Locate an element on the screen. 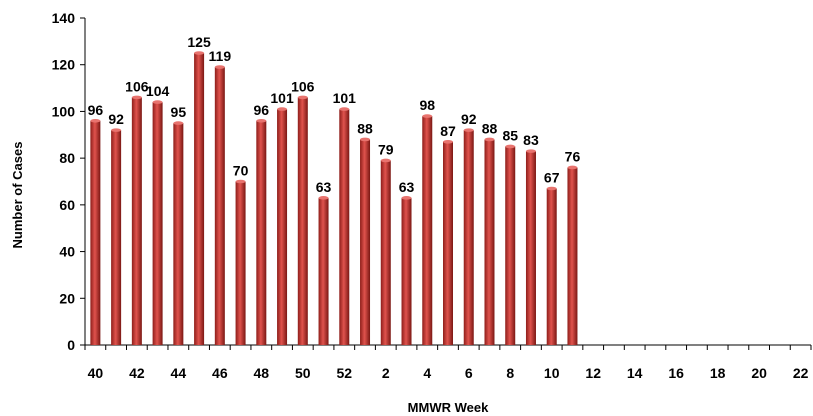 The height and width of the screenshot is (416, 813). y-axis: 0 20 40 60 80 100 120 140 is located at coordinates (69, 181).